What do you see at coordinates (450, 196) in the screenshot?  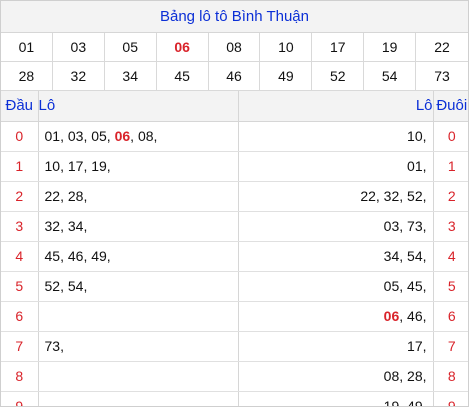 I see `tail-digit: 2` at bounding box center [450, 196].